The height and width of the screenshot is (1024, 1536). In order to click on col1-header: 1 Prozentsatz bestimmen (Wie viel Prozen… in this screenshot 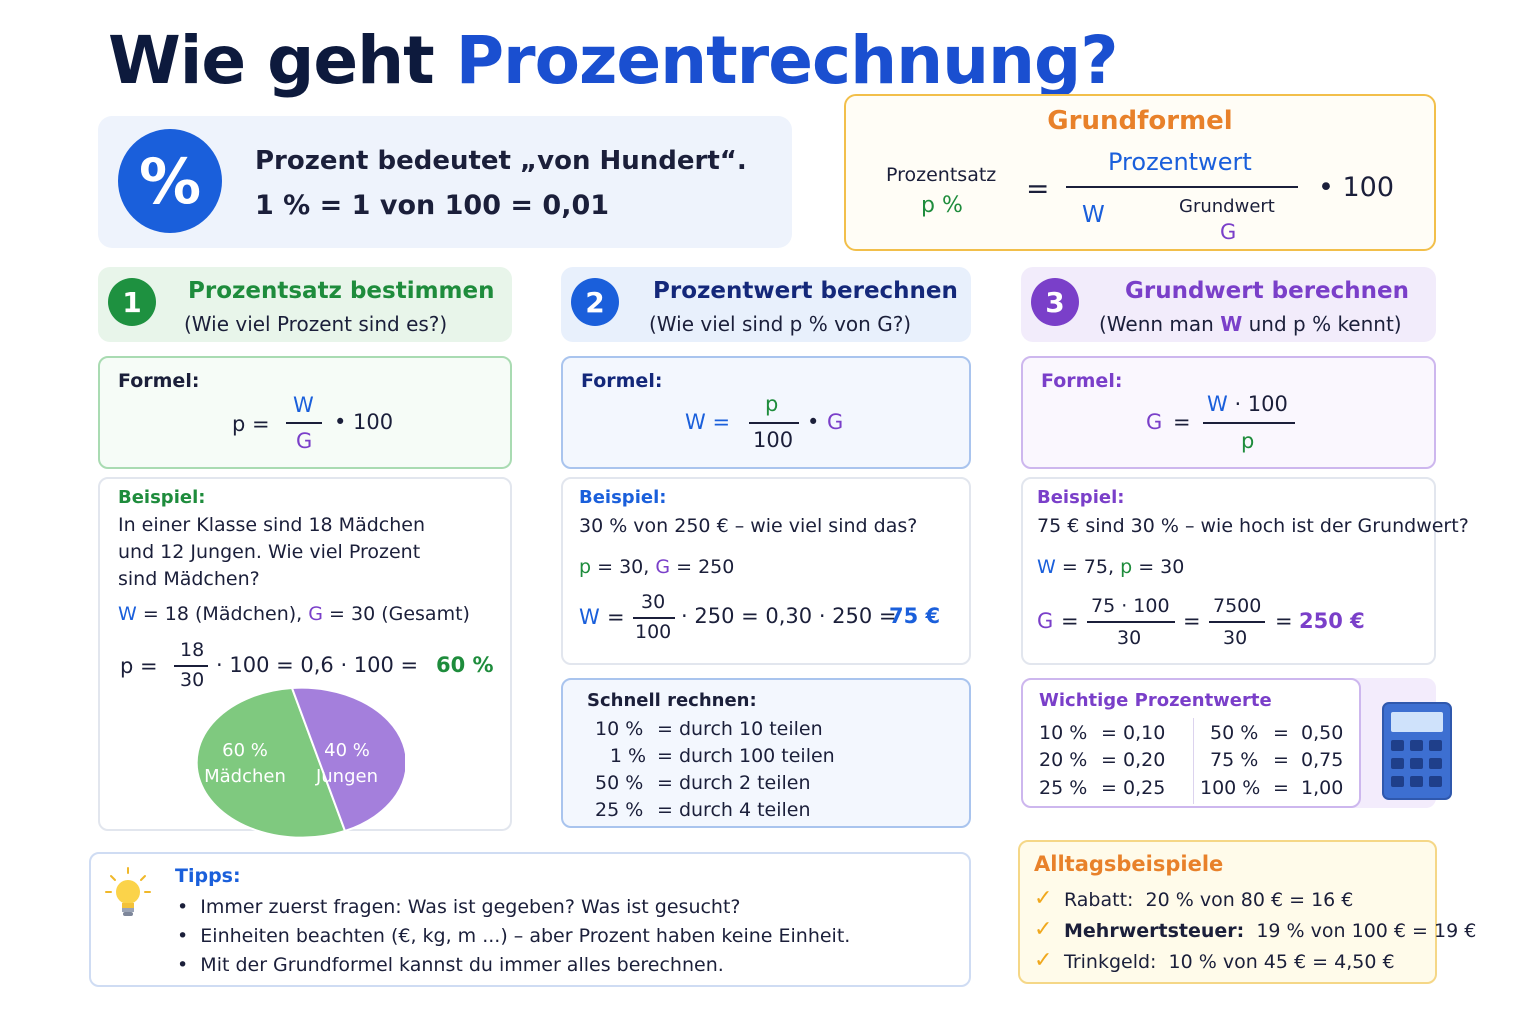, I will do `click(305, 304)`.